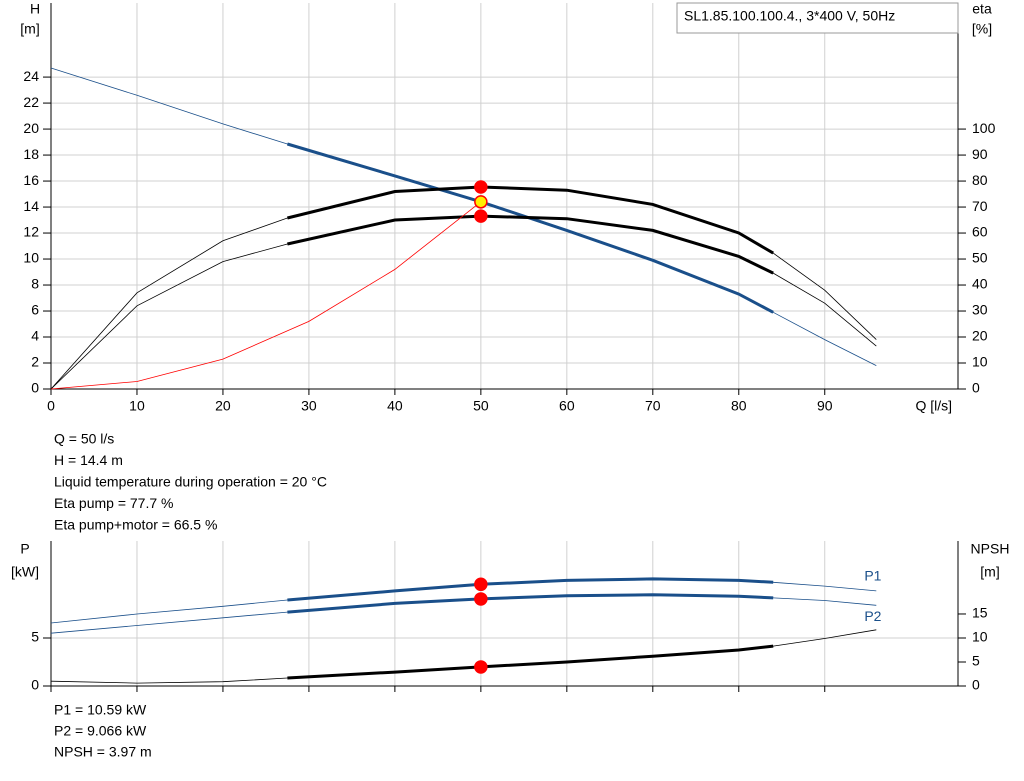 The height and width of the screenshot is (781, 1024). What do you see at coordinates (395, 406) in the screenshot?
I see `x-tick-label: 40` at bounding box center [395, 406].